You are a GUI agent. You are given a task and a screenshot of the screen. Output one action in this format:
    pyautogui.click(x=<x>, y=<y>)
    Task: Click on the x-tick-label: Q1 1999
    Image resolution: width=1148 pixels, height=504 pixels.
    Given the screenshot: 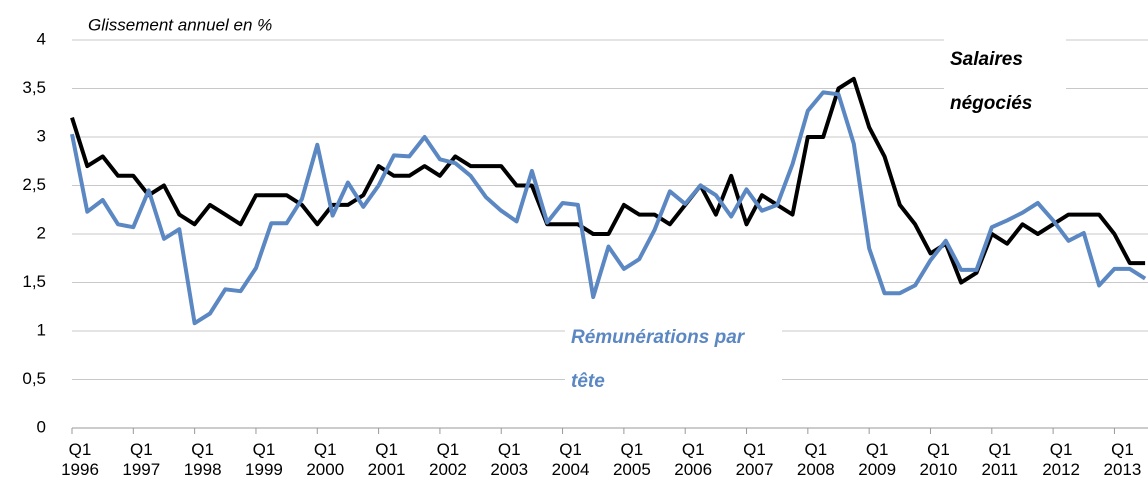 What is the action you would take?
    pyautogui.click(x=264, y=459)
    